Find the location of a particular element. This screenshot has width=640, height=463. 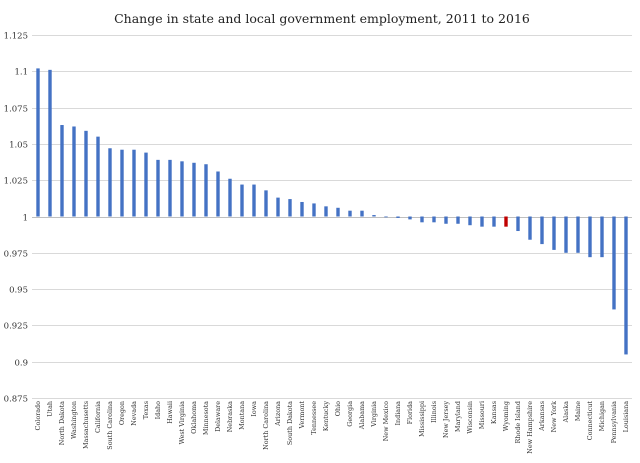

y-tick-label: 0.9 is located at coordinates (21, 364).